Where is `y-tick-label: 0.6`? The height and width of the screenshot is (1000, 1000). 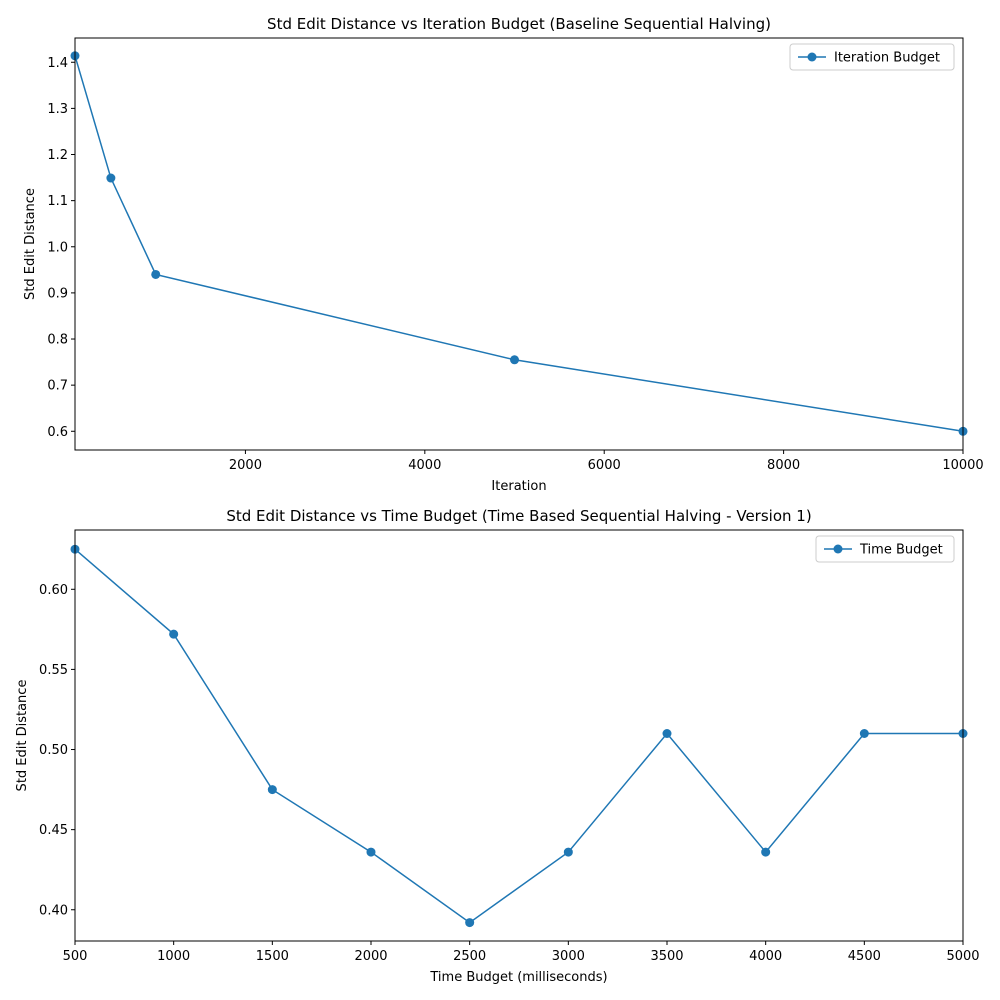
y-tick-label: 0.6 is located at coordinates (57, 432).